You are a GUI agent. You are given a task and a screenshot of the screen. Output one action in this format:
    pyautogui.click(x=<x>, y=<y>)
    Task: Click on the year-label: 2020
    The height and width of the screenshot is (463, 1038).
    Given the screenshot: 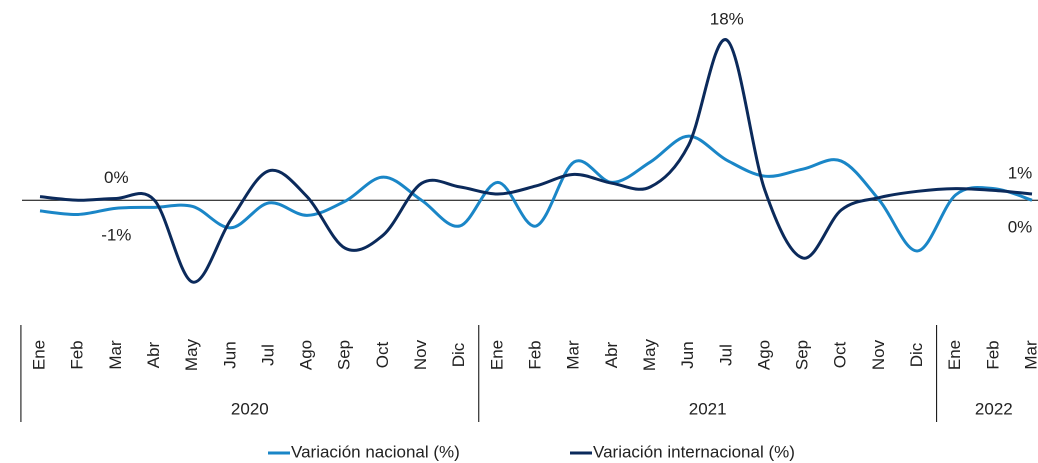 What is the action you would take?
    pyautogui.click(x=250, y=408)
    